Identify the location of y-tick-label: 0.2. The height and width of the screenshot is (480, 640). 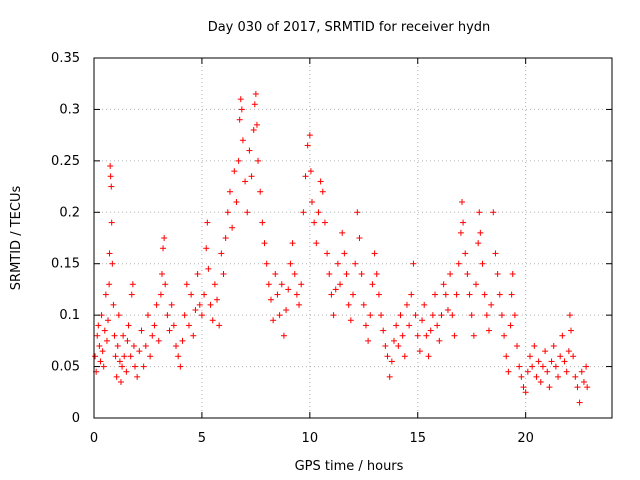
(69, 212).